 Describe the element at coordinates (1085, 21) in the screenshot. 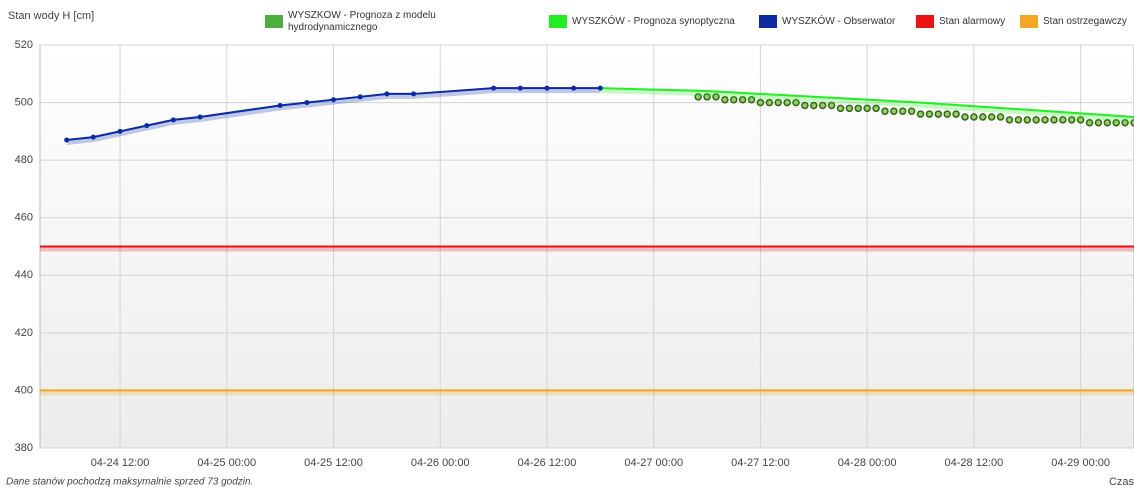

I see `legend-entry: Stan ostrzegawczy` at that location.